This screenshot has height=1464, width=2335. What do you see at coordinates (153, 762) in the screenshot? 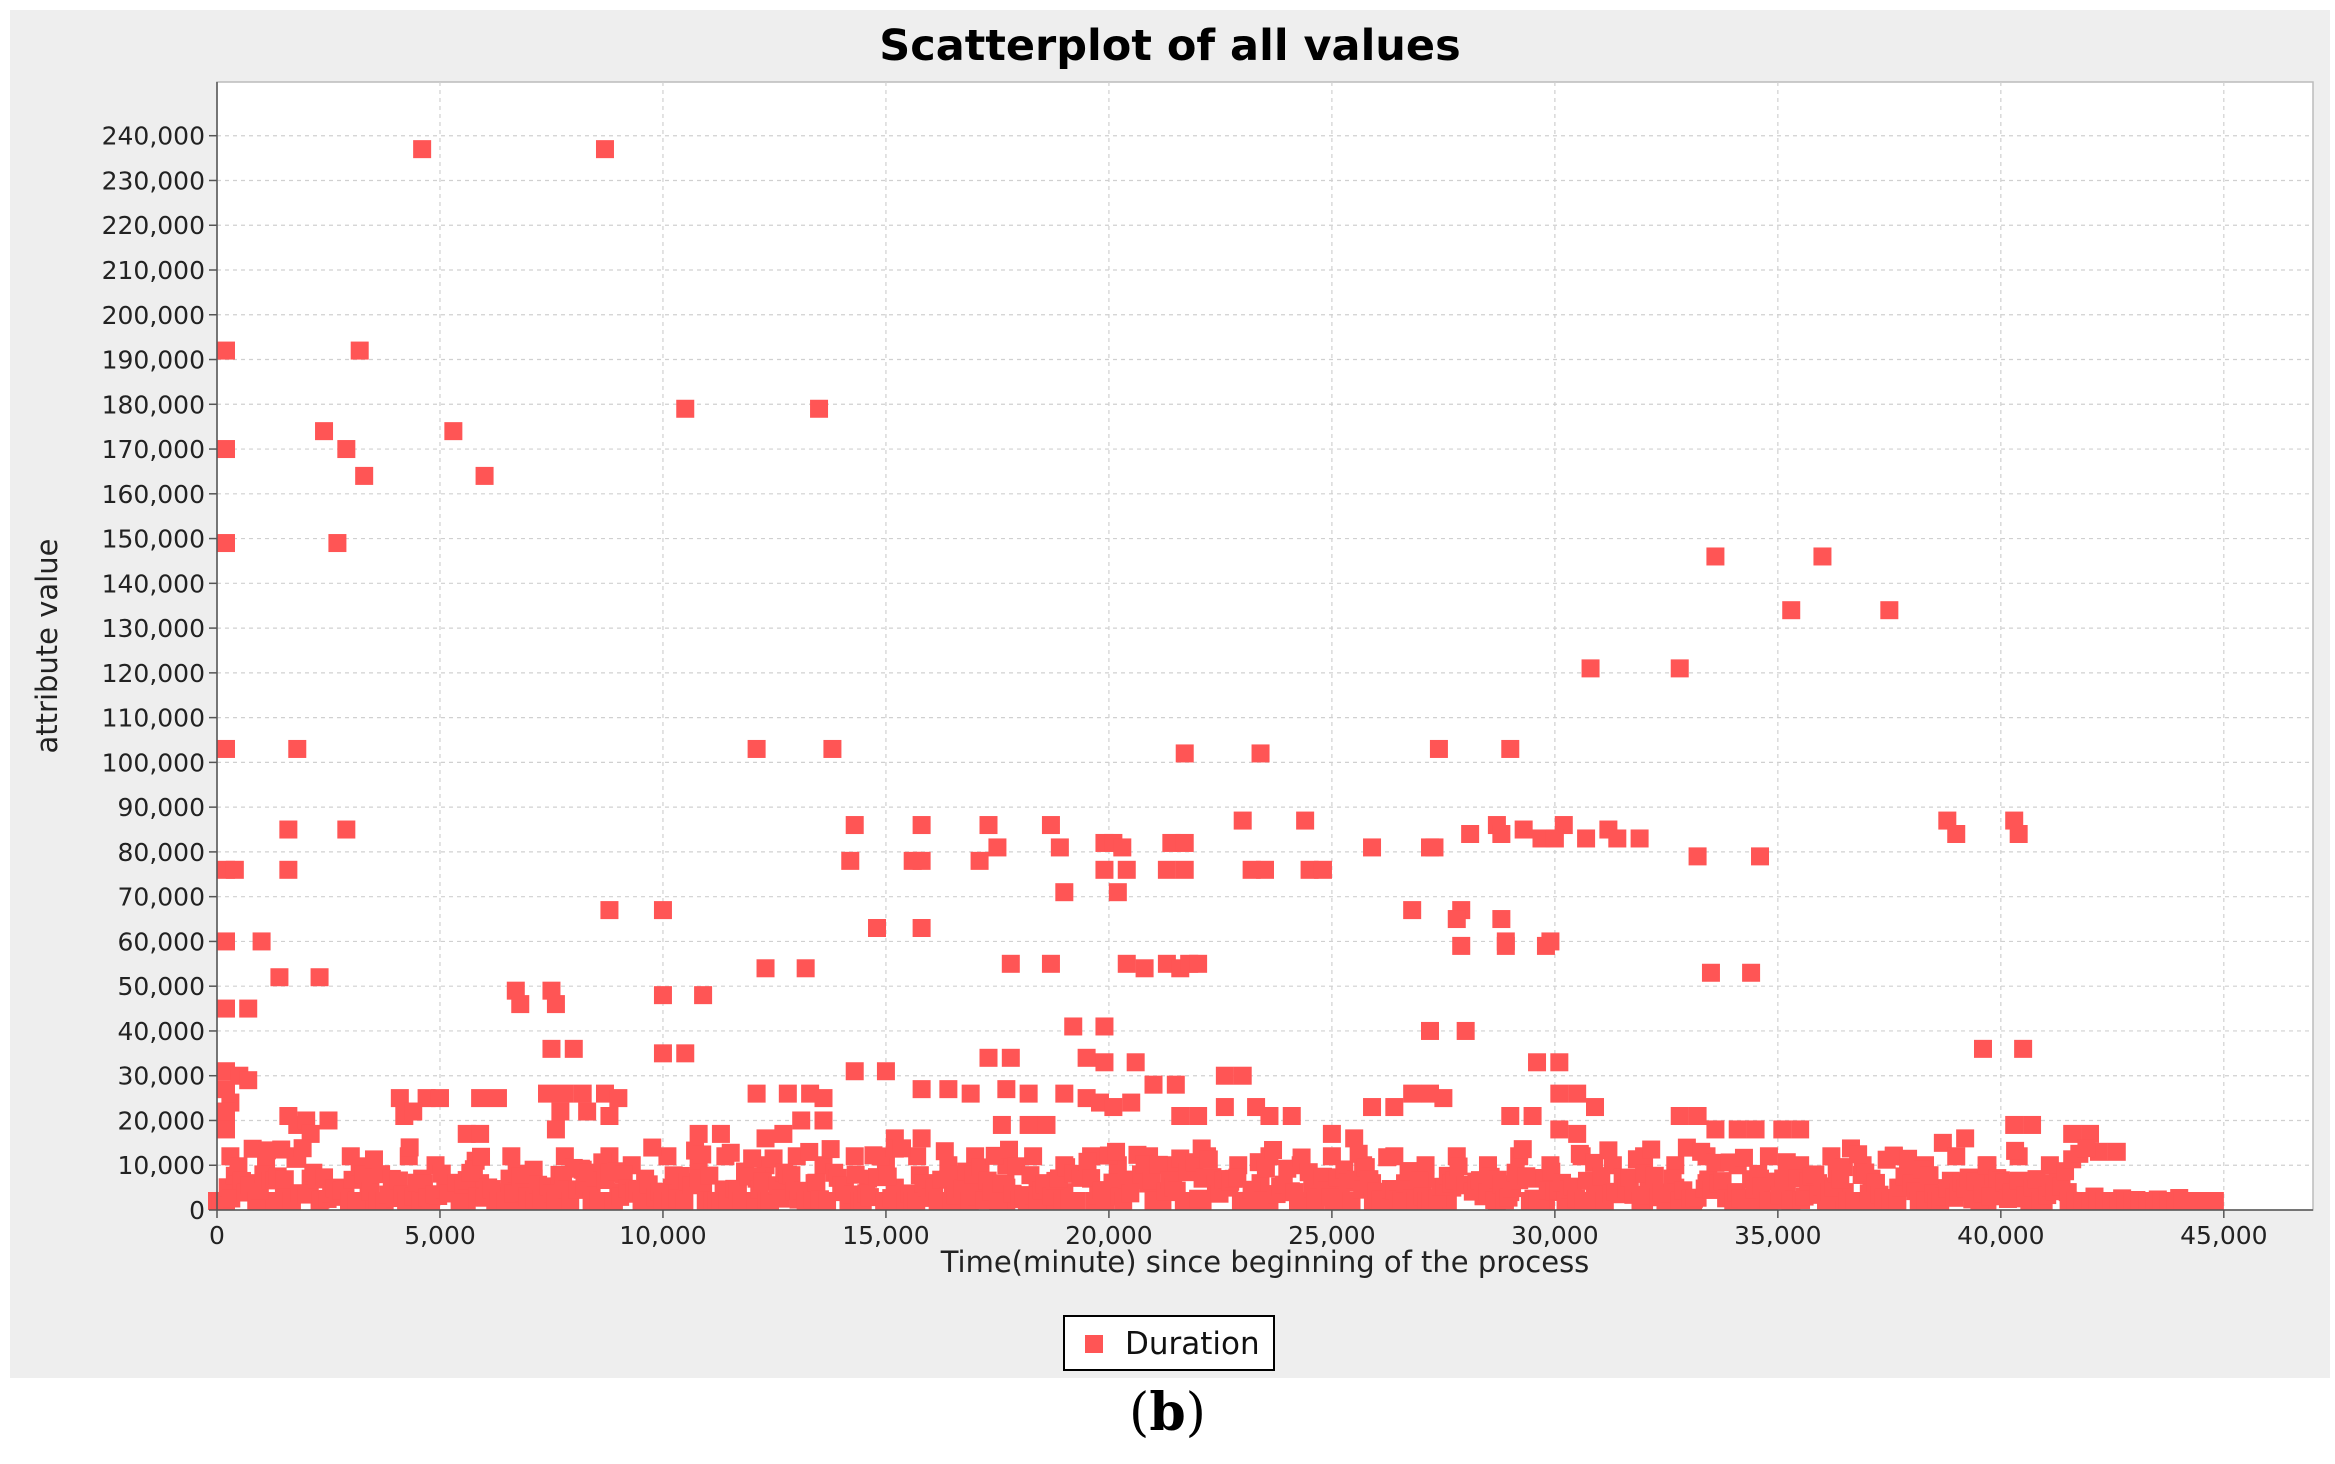
I see `y-tick-label: 100,000` at bounding box center [153, 762].